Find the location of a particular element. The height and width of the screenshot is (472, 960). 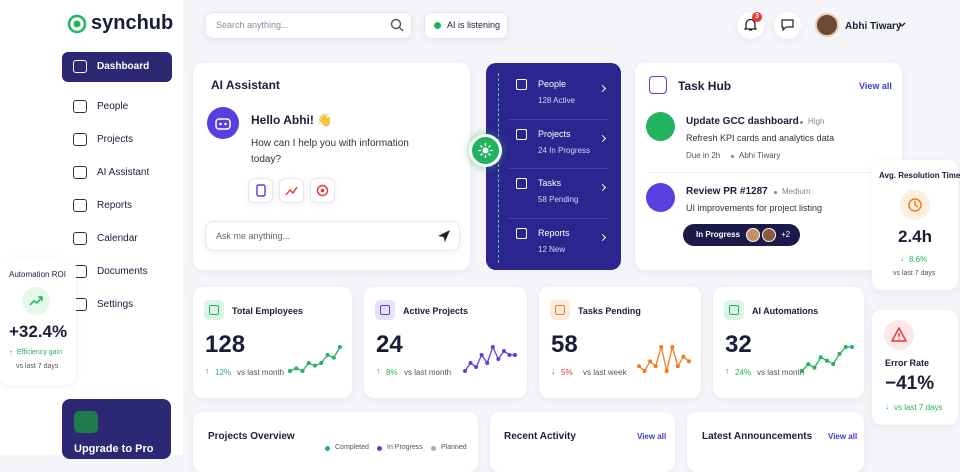

stat-value: 128 is located at coordinates (225, 344).